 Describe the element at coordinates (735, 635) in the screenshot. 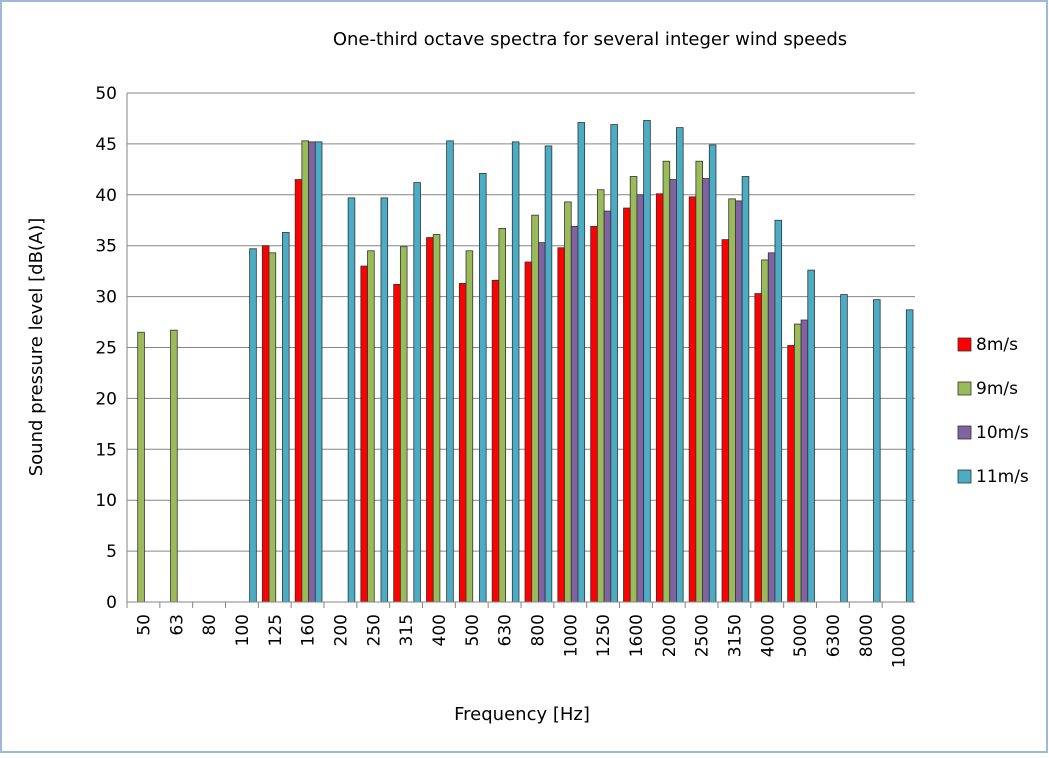

I see `x-tick-label: 3150` at that location.